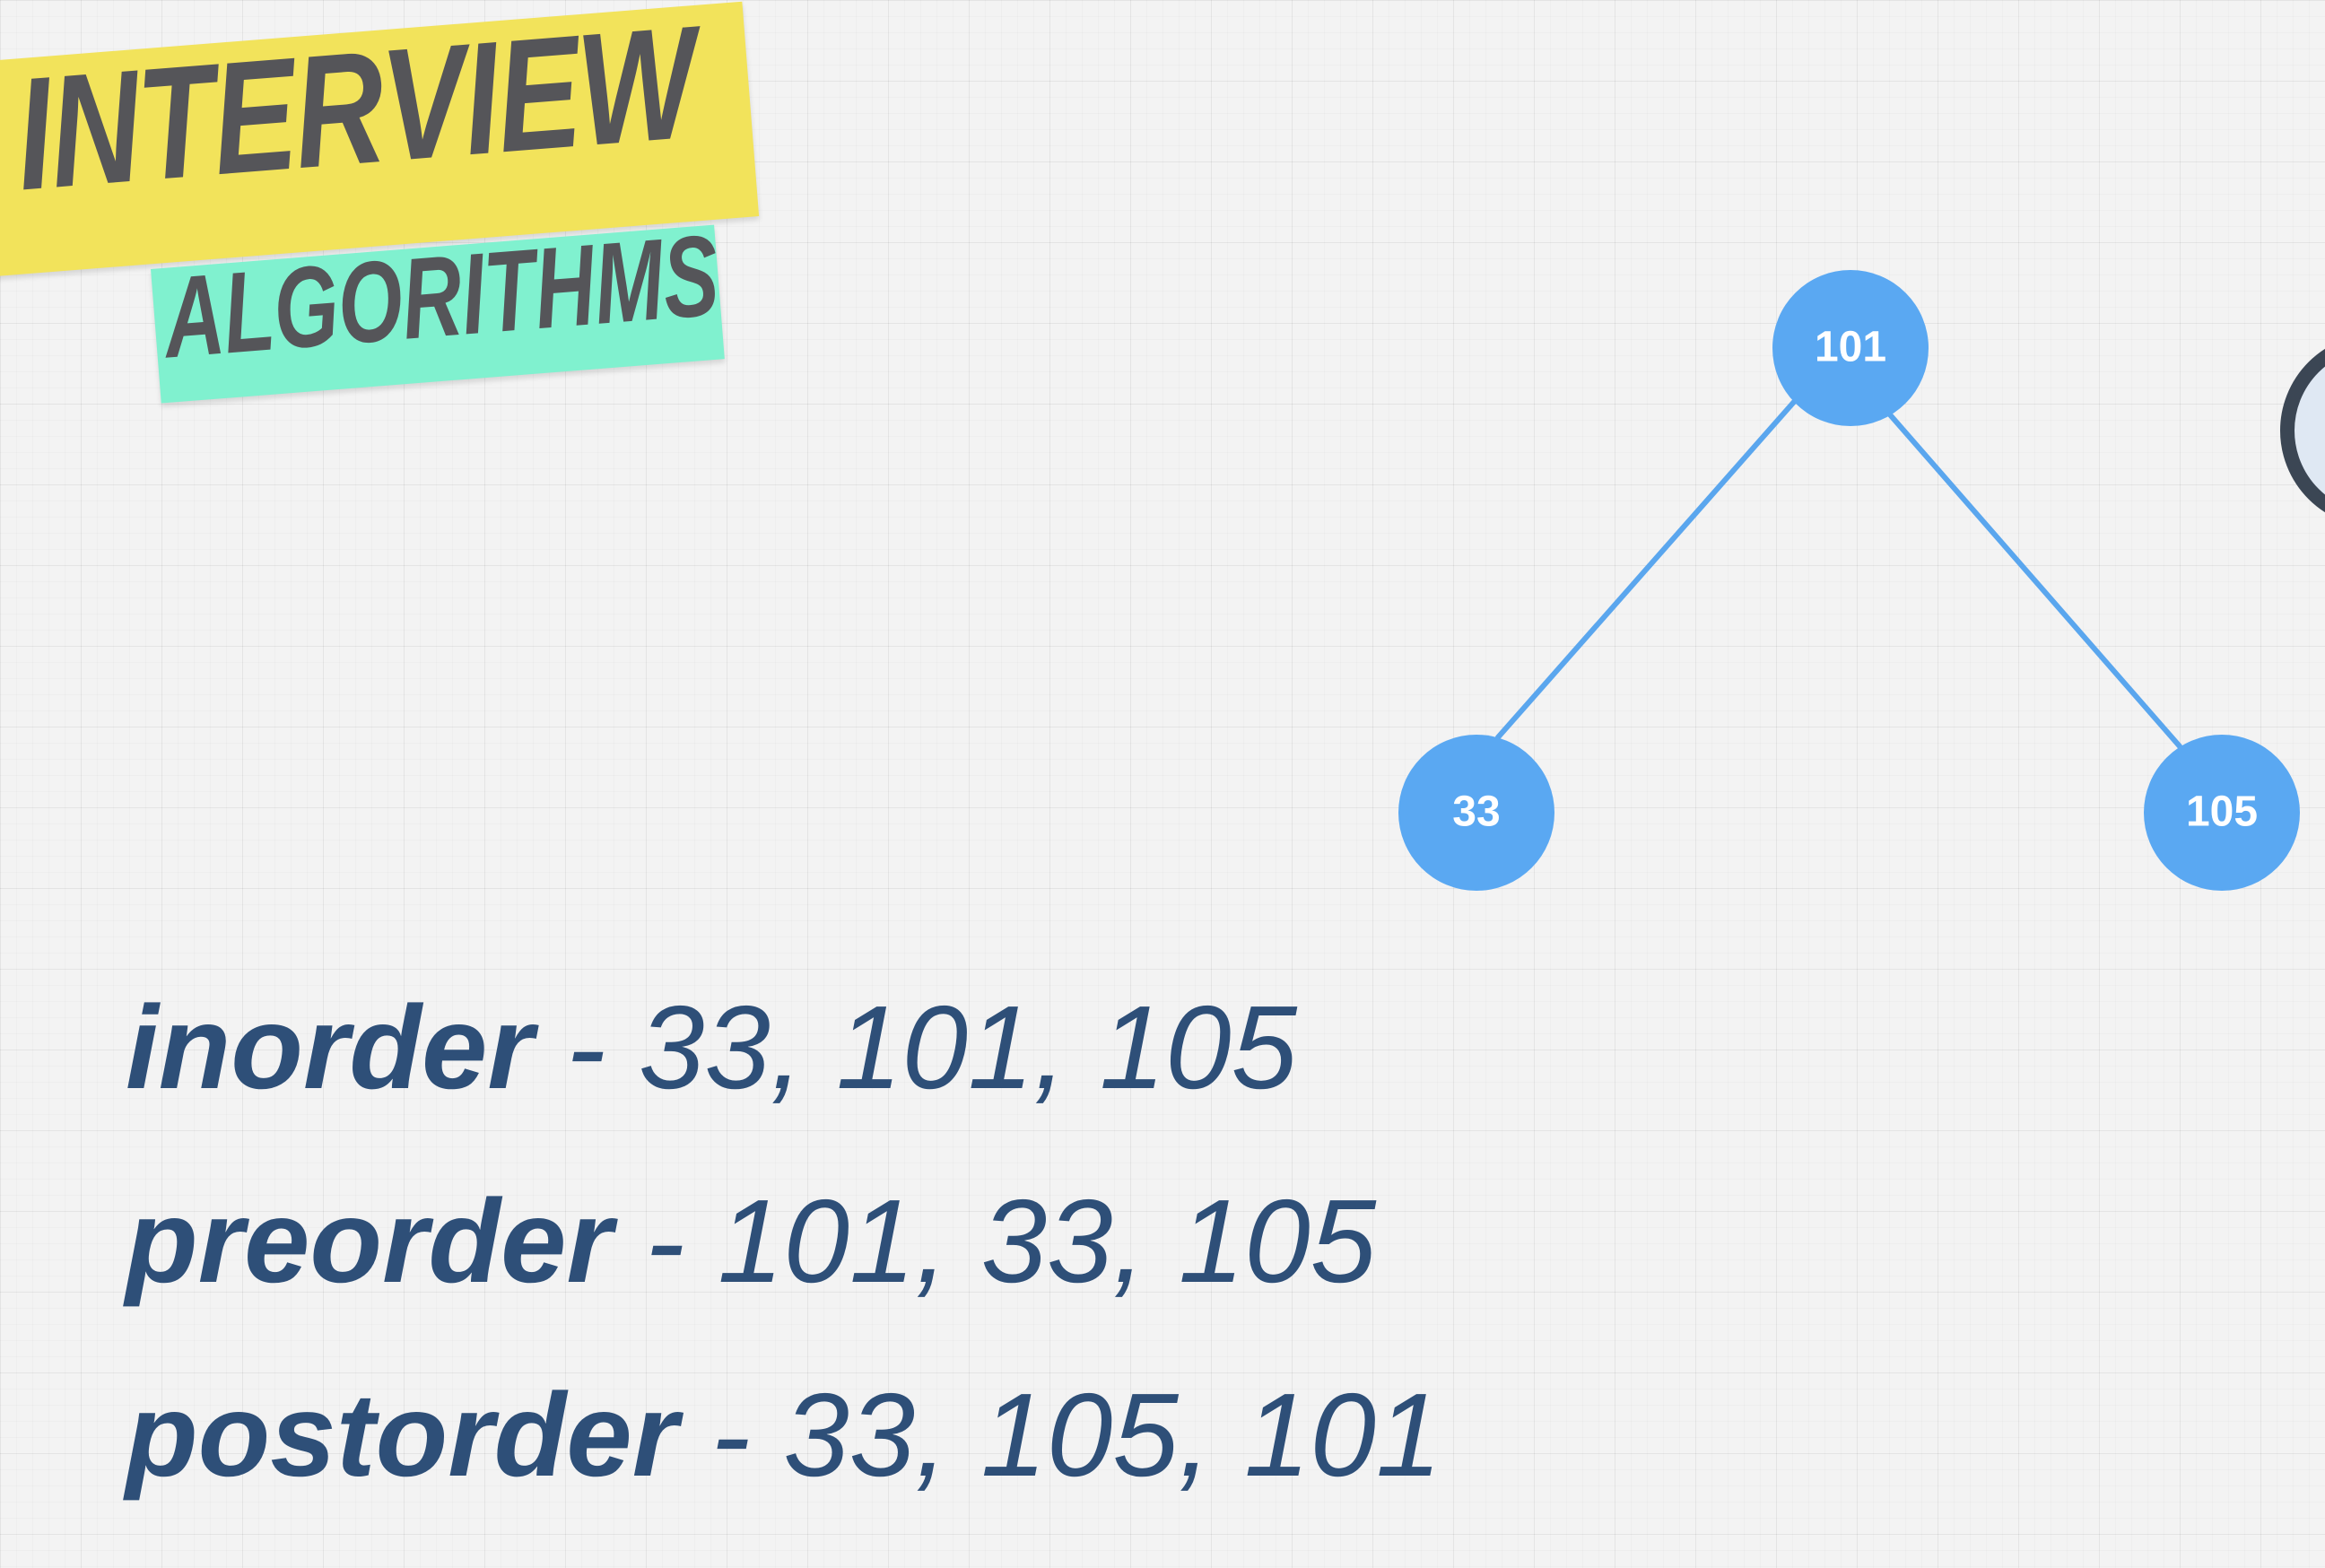  I want to click on traversal-postorder: postorder - 33, 105, 101, so click(1023, 1435).